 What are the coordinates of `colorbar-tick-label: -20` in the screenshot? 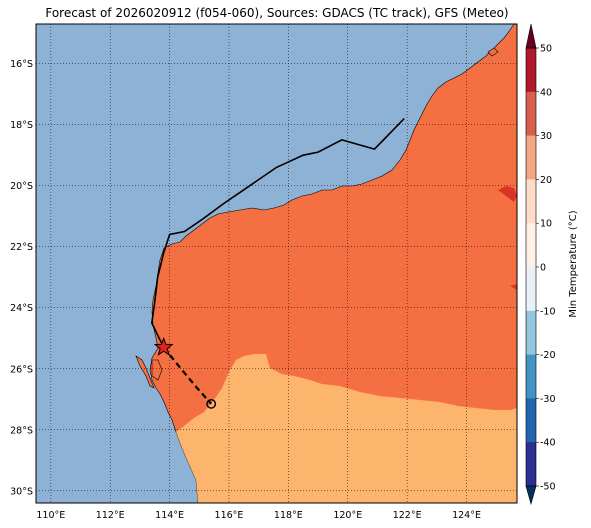 It's located at (548, 355).